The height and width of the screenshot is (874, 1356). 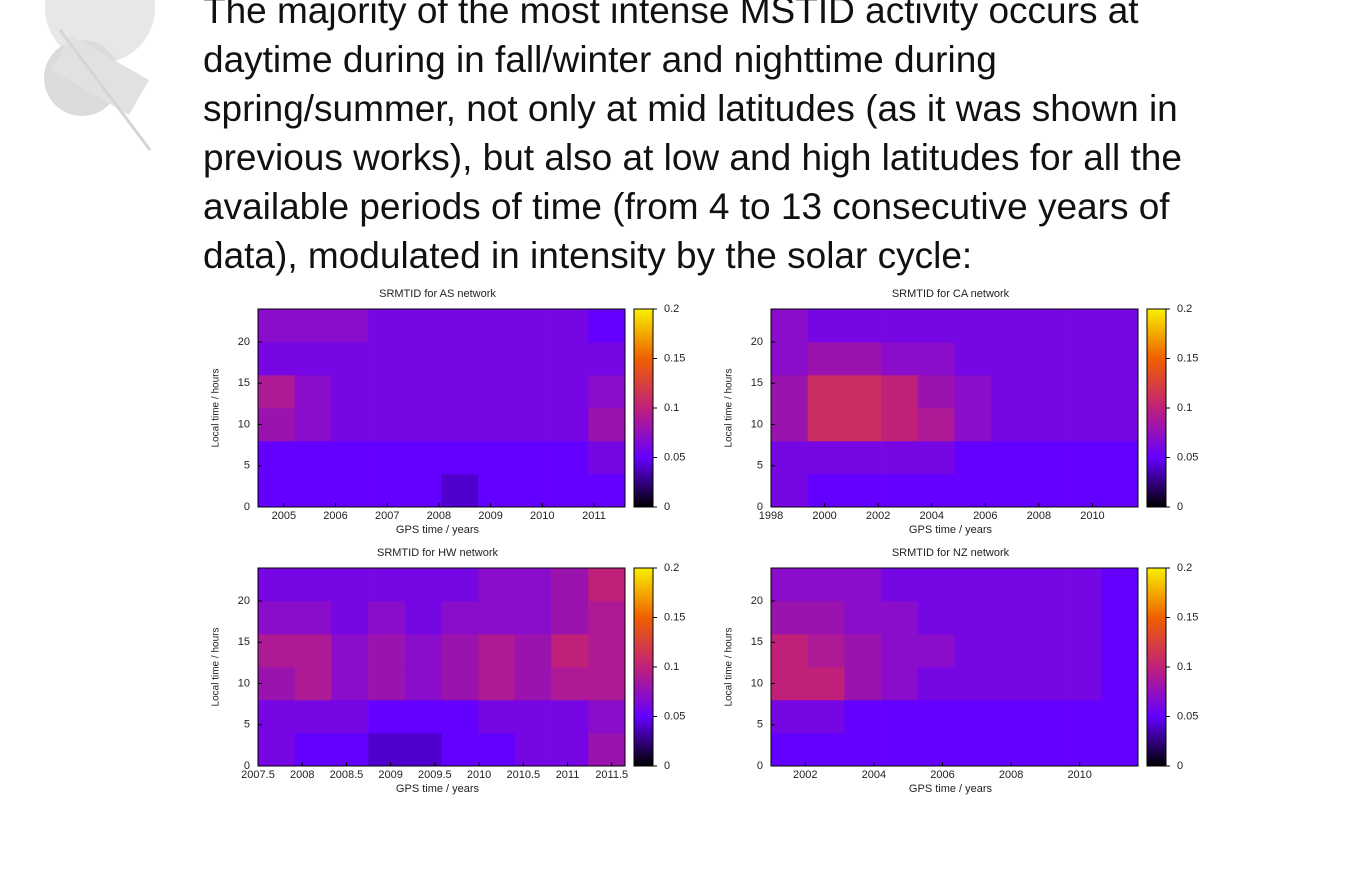 I want to click on x-tick-label: 2005, so click(x=284, y=516).